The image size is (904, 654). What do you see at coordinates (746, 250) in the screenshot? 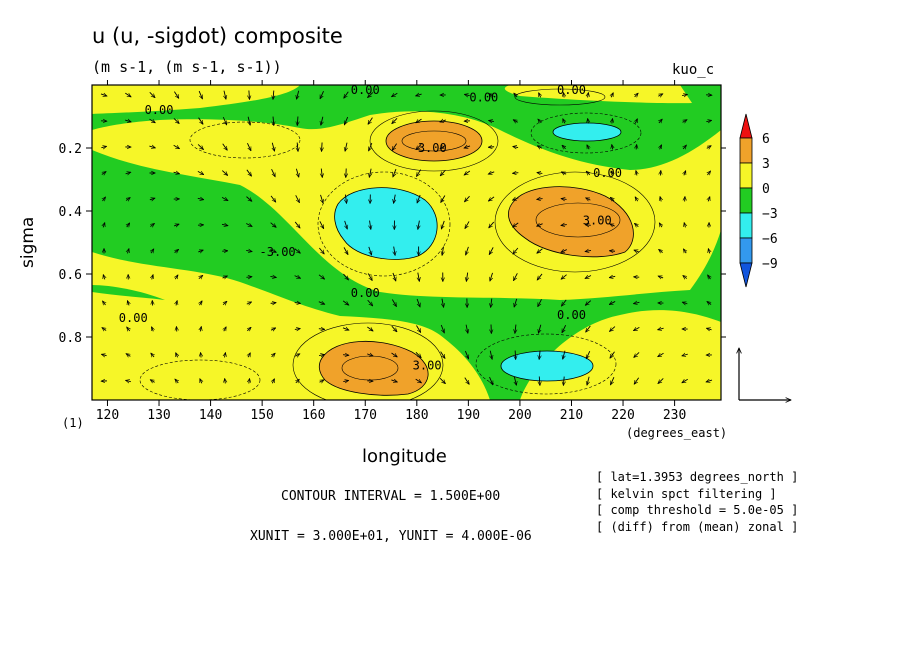
I see `colorbar-segment` at bounding box center [746, 250].